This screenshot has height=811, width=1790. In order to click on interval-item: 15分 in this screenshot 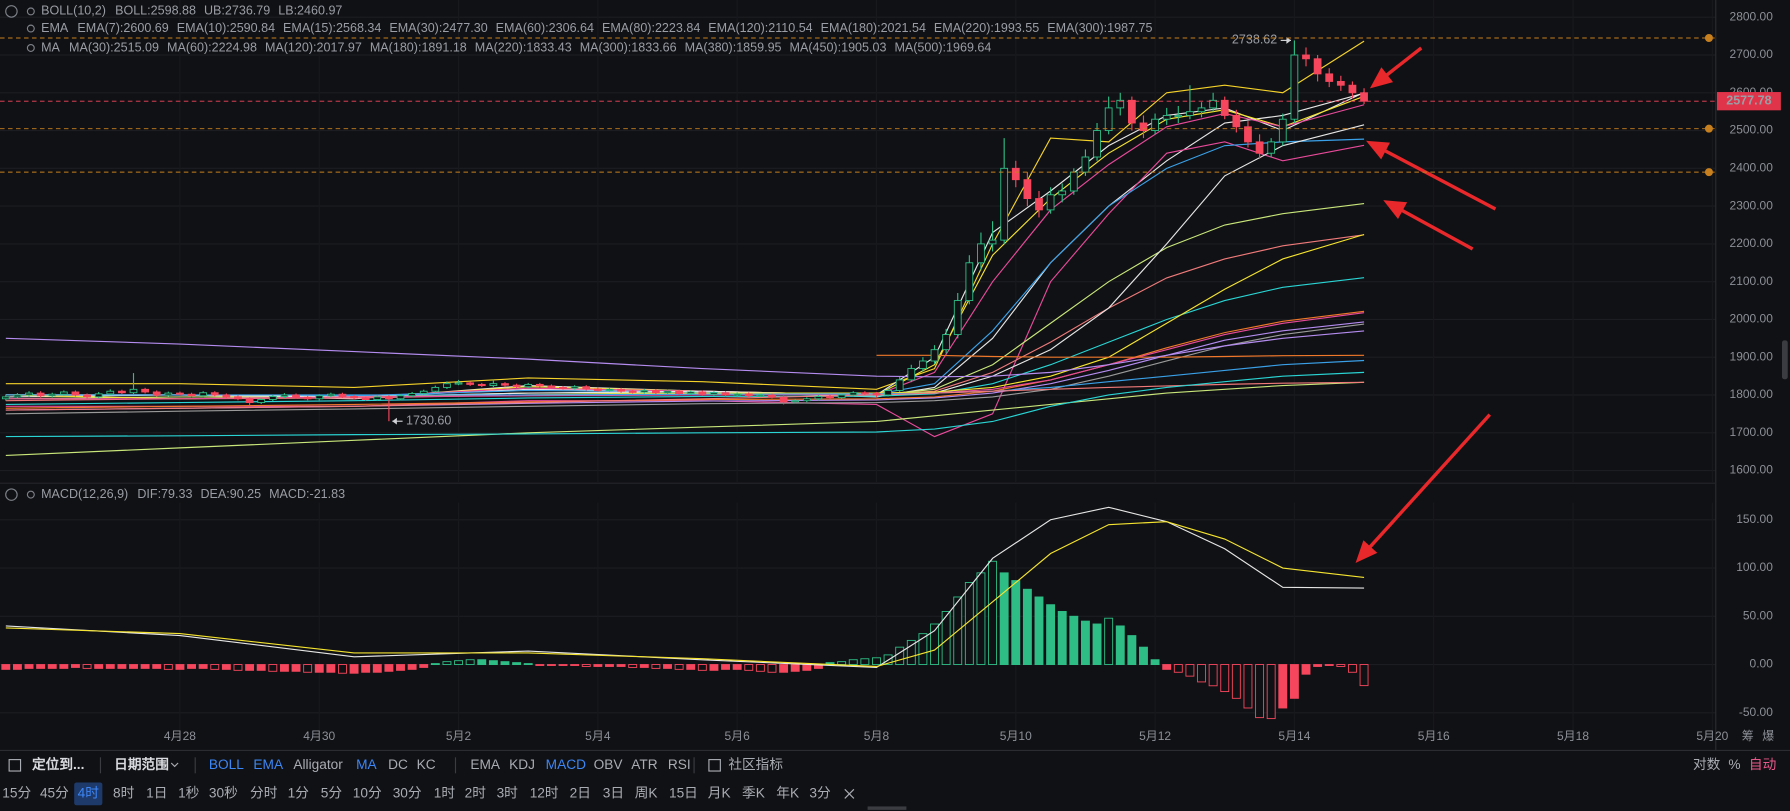, I will do `click(16, 792)`.